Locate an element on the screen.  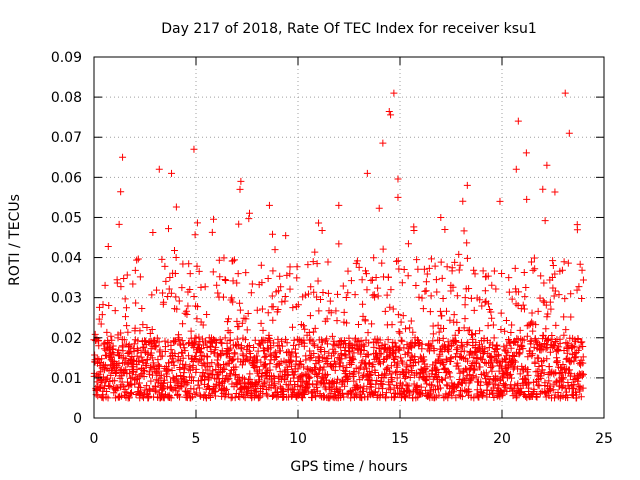
x-tick-label: 5 is located at coordinates (196, 439).